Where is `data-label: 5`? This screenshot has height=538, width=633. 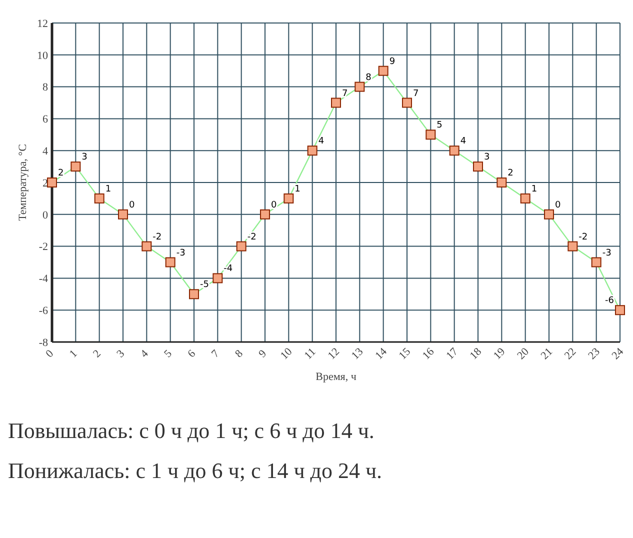
data-label: 5 is located at coordinates (439, 125).